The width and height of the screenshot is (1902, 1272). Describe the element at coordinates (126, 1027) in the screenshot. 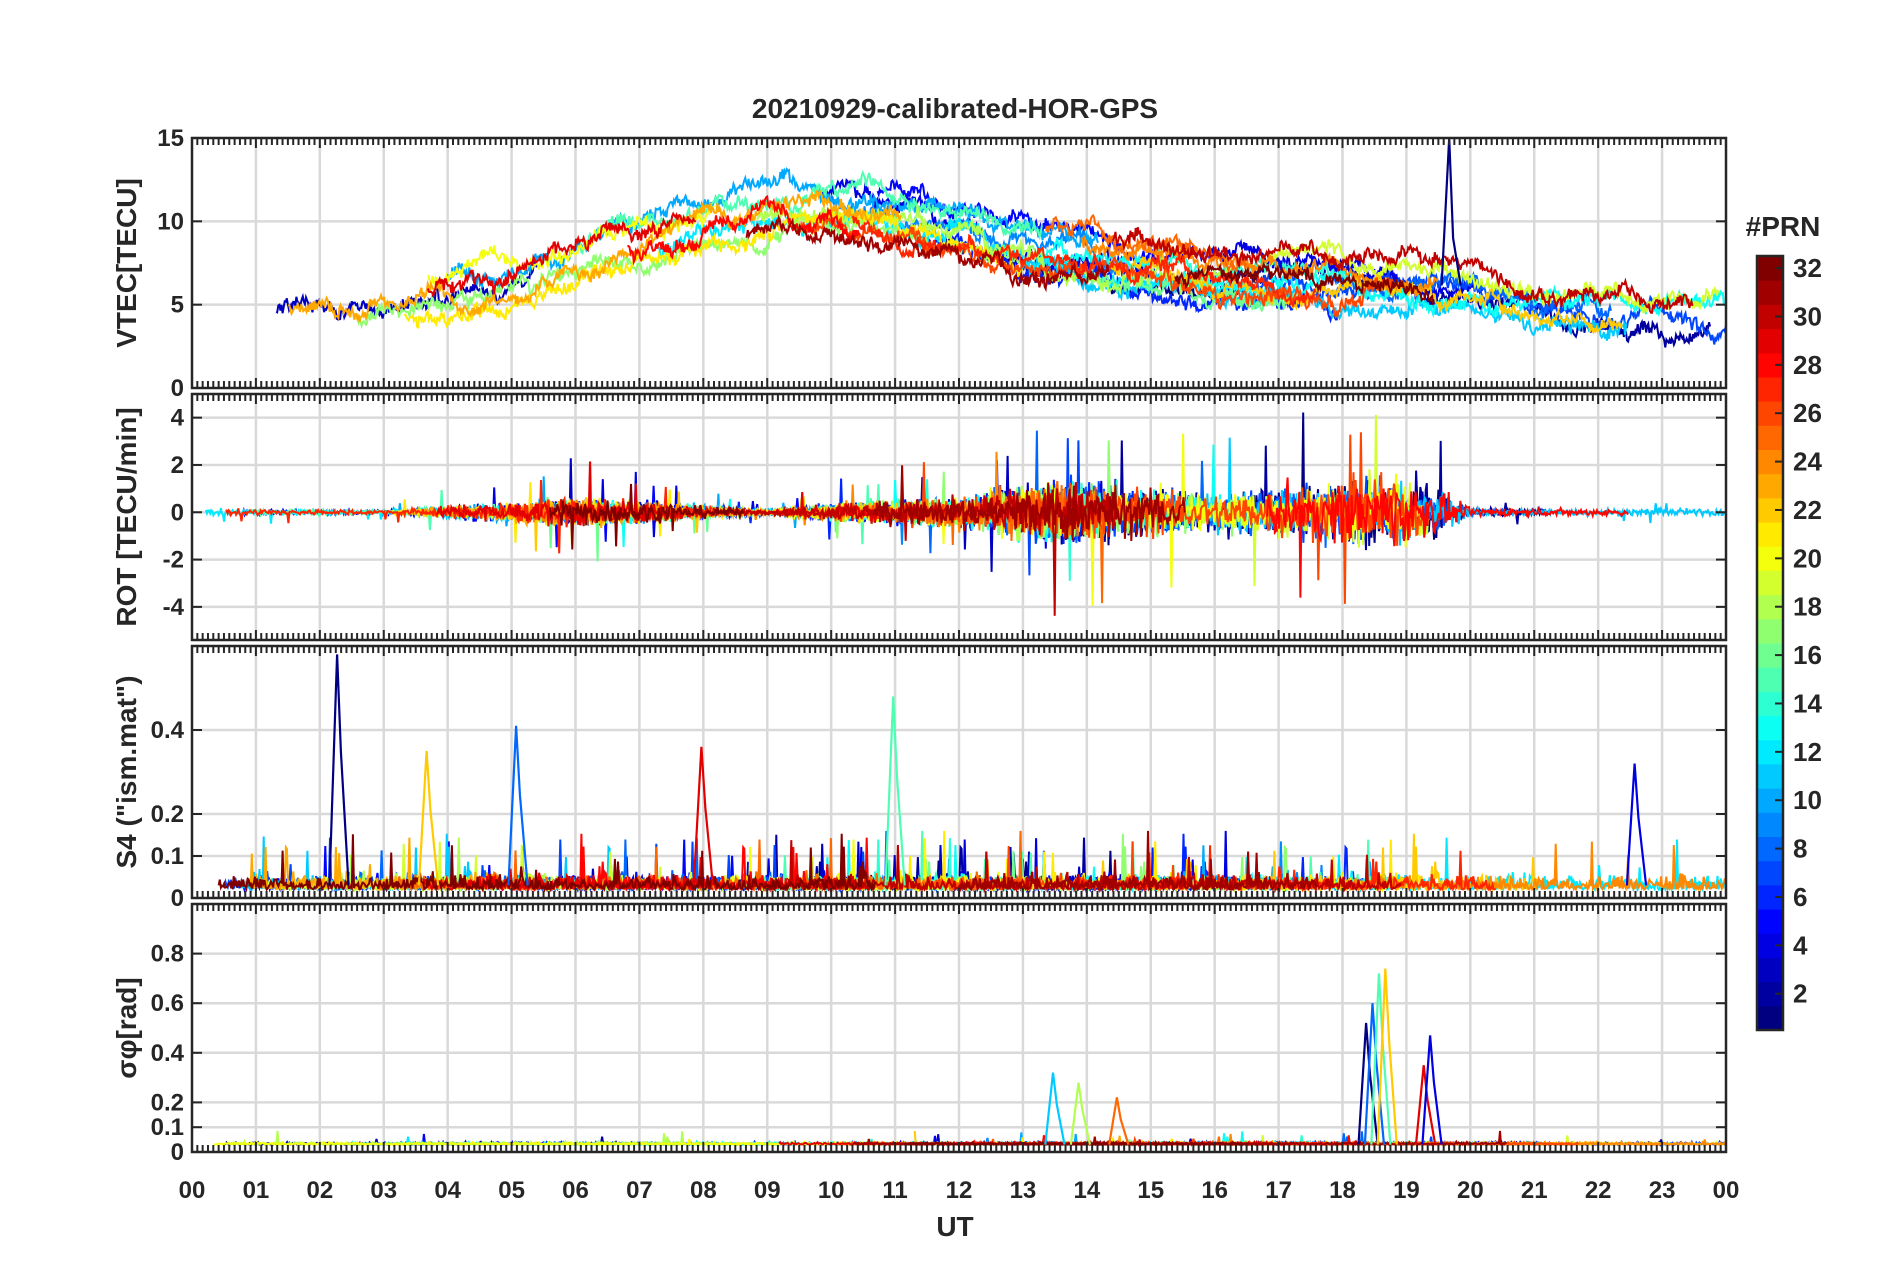

I see `y-axis-label-sigma_phi: σφ[rad]` at that location.